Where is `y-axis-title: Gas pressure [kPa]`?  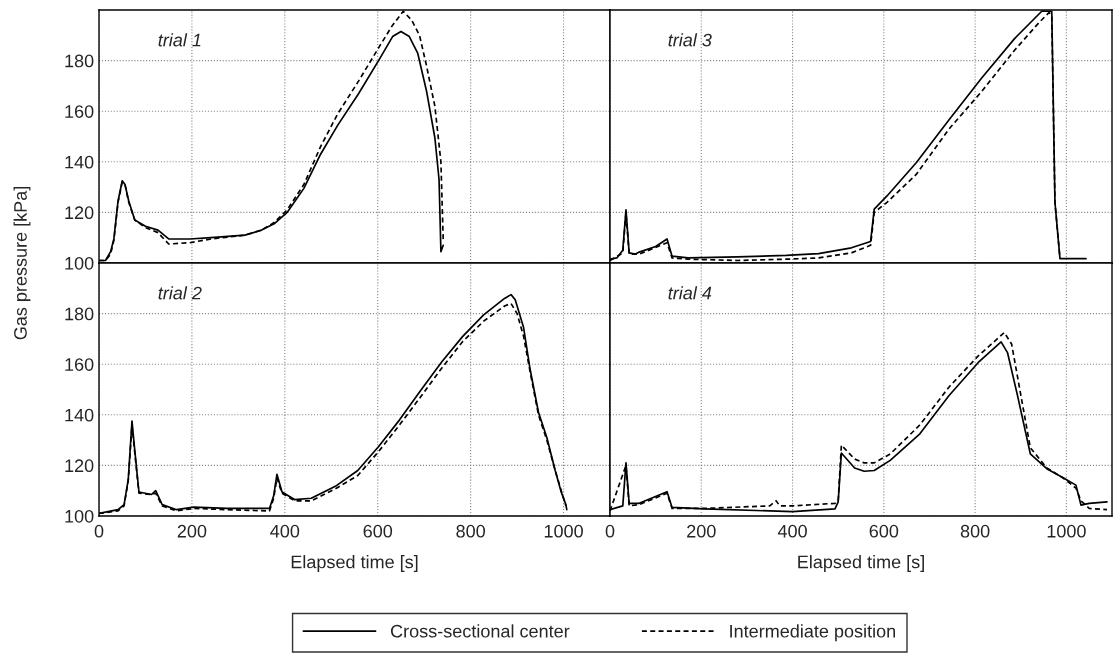 y-axis-title: Gas pressure [kPa] is located at coordinates (22, 263).